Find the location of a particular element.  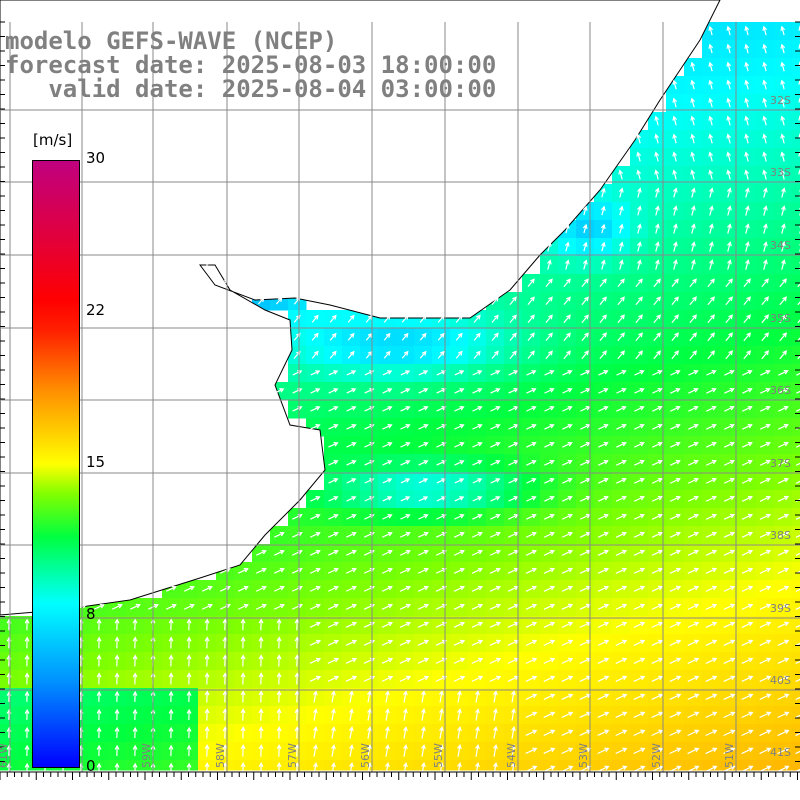

latitude-label: 32S is located at coordinates (780, 100).